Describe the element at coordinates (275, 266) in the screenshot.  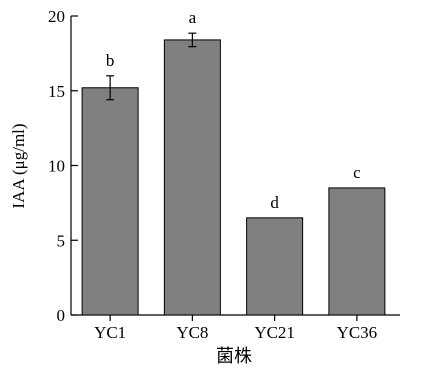
I see `bar-yc21` at that location.